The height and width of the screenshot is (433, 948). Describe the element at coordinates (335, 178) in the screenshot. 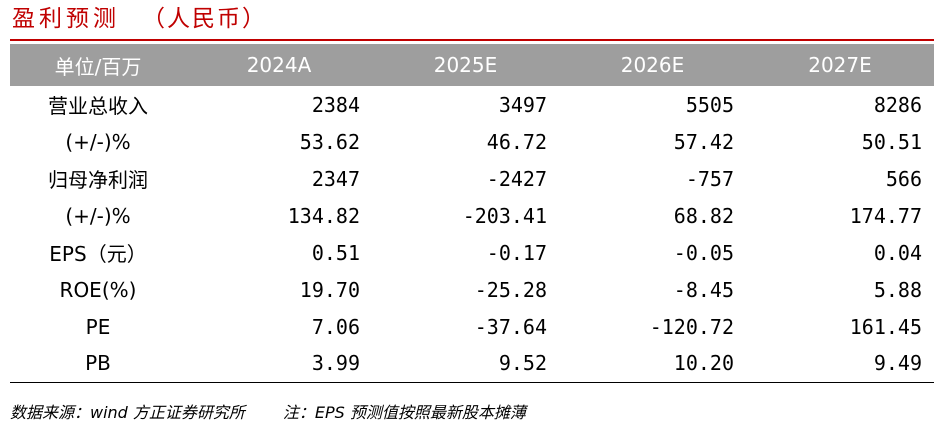

I see `cell-value: 2347` at that location.